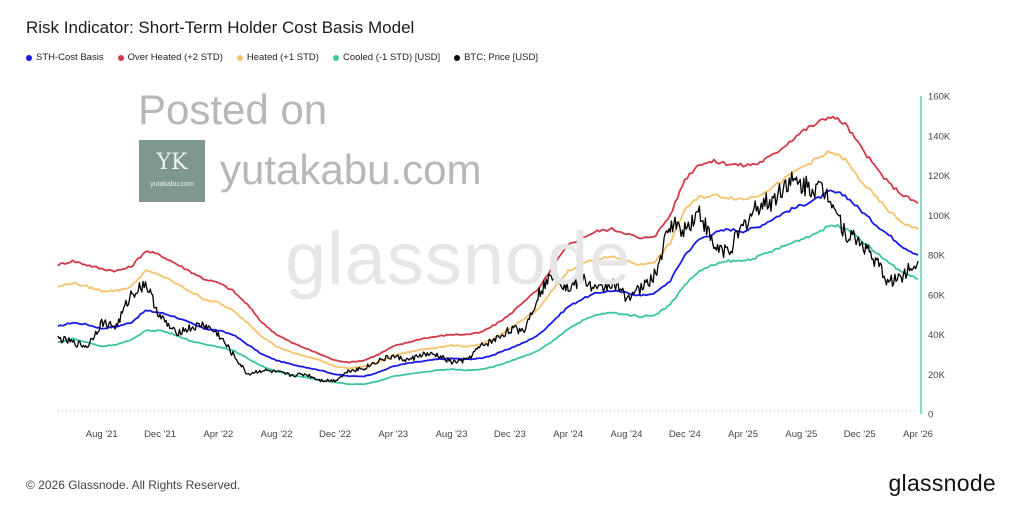 The height and width of the screenshot is (512, 1024). Describe the element at coordinates (801, 434) in the screenshot. I see `x-tick-label: Aug '25` at that location.